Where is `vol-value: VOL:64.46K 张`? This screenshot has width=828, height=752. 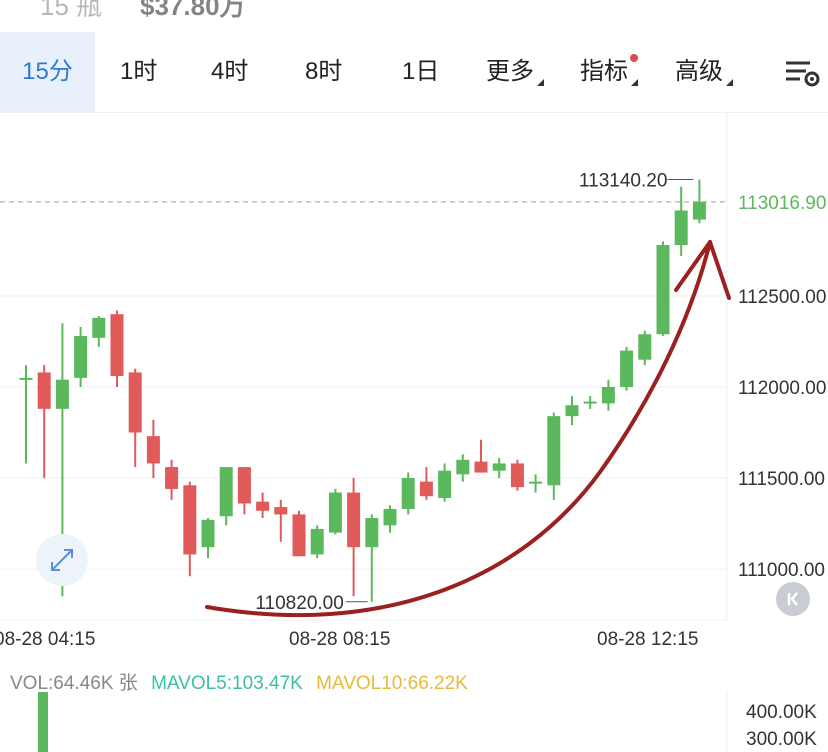
vol-value: VOL:64.46K 张 is located at coordinates (74, 683).